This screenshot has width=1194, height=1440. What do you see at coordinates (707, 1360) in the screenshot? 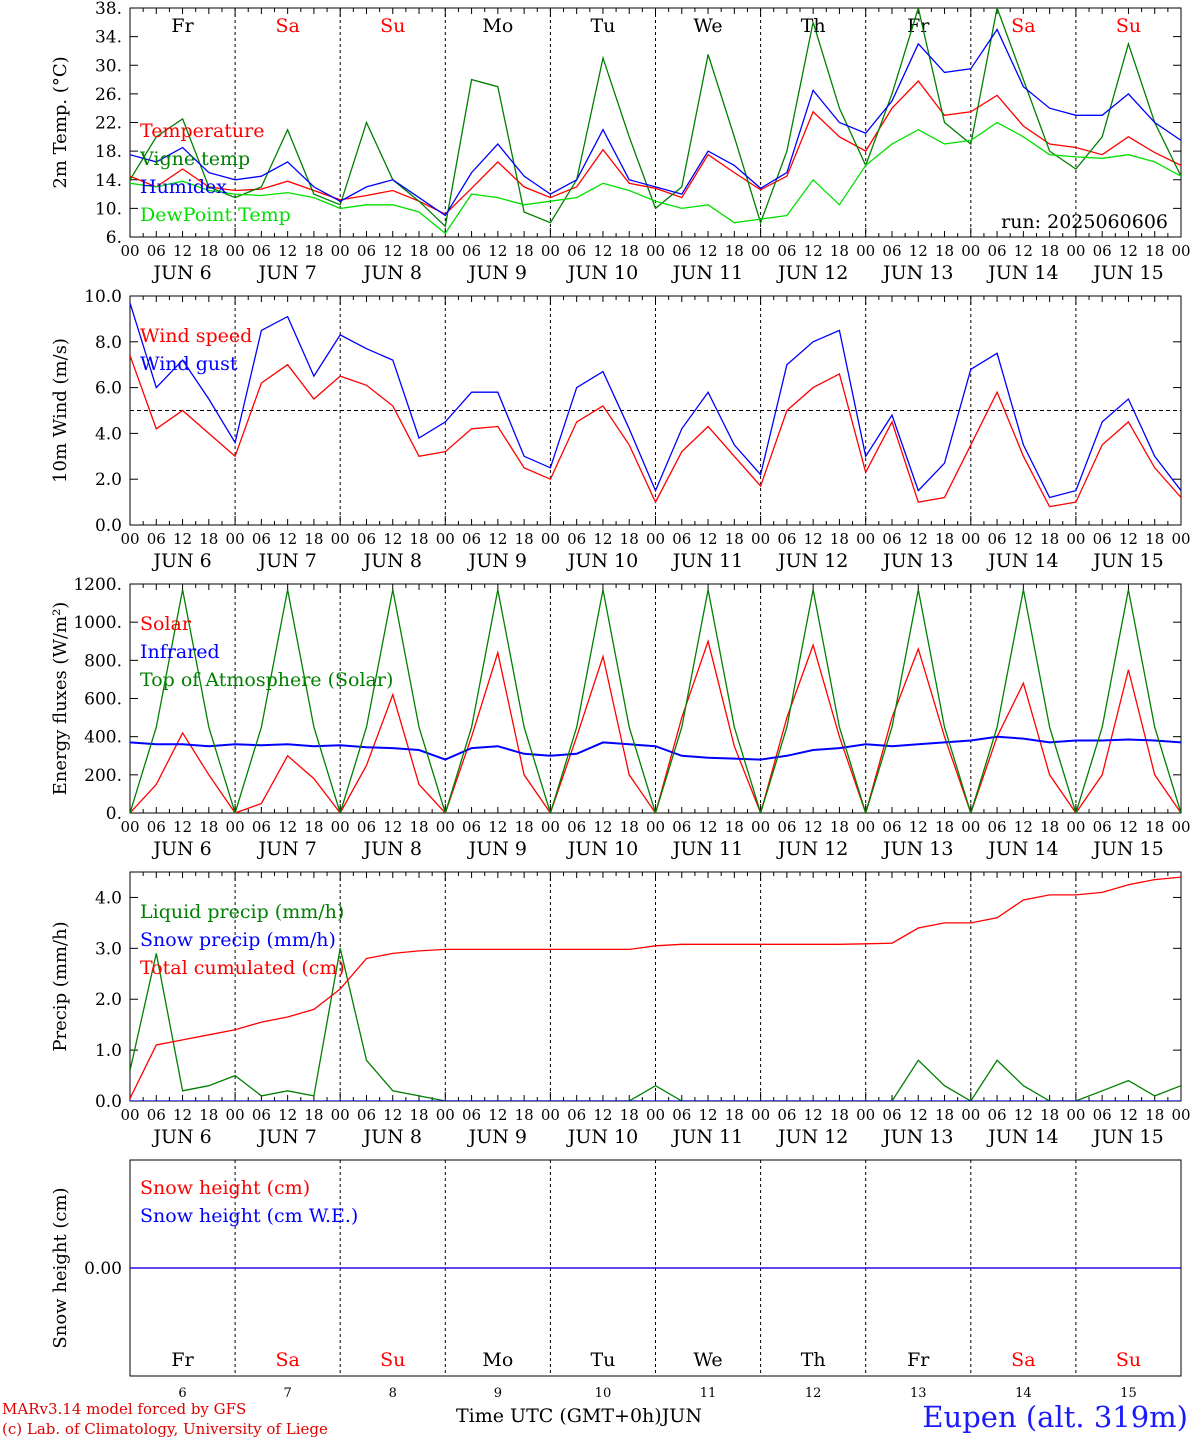
I see `weekday-label: We` at bounding box center [707, 1360].